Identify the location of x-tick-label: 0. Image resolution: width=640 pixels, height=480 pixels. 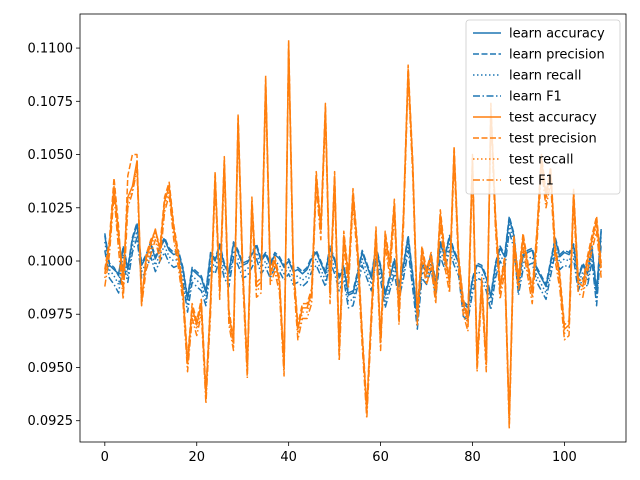
(105, 457).